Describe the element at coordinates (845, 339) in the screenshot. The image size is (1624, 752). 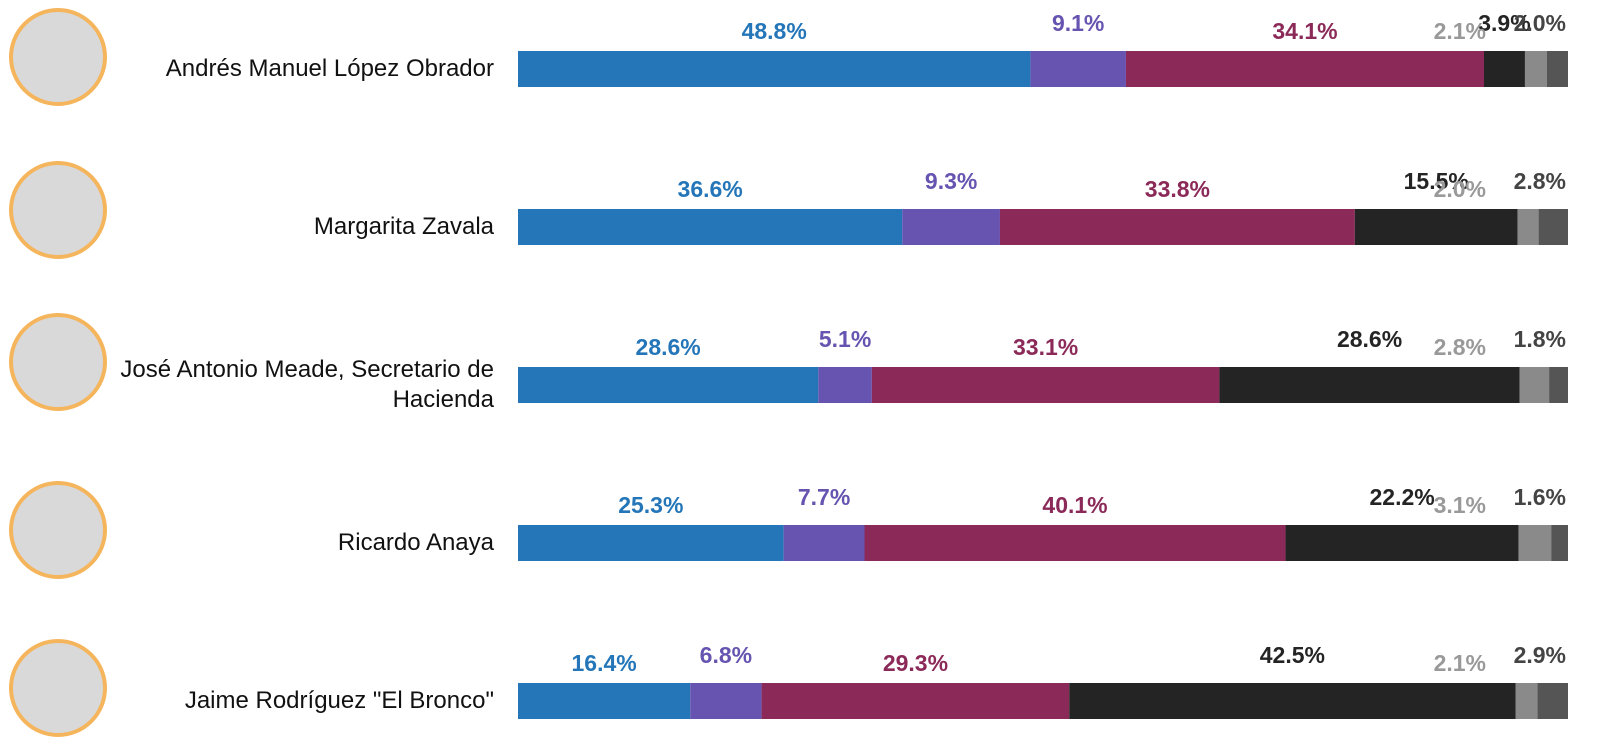
I see `value-label: 5.1%` at that location.